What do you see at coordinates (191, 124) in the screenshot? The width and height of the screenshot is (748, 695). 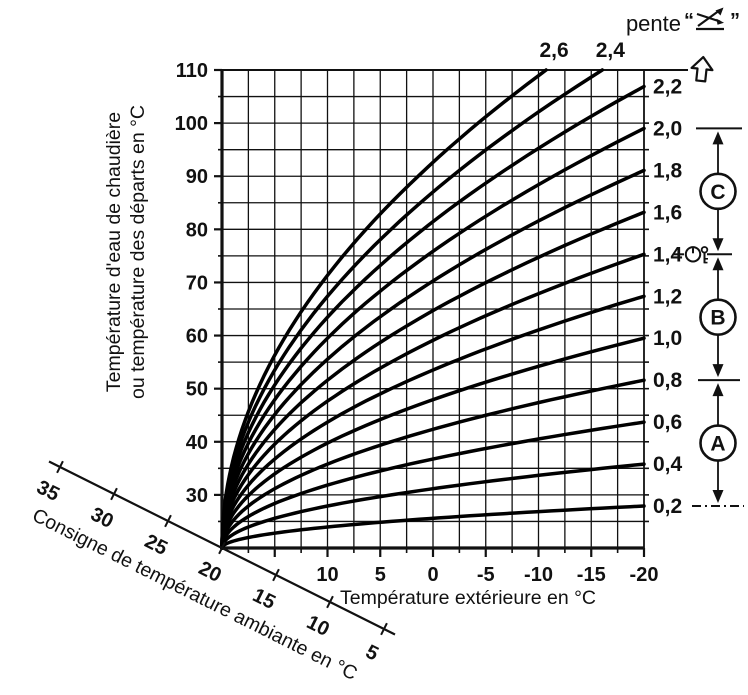 I see `y-tick-label: 100` at bounding box center [191, 124].